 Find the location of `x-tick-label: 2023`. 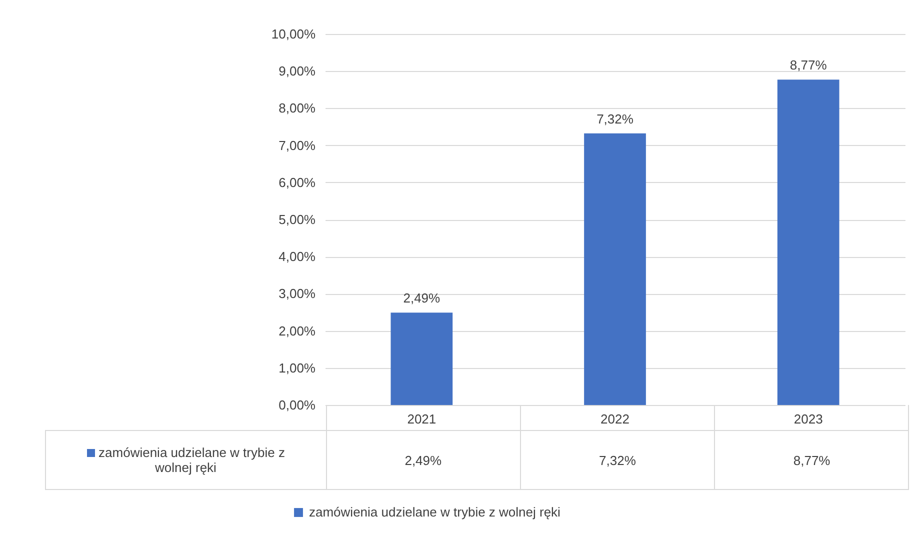

x-tick-label: 2023 is located at coordinates (808, 419).